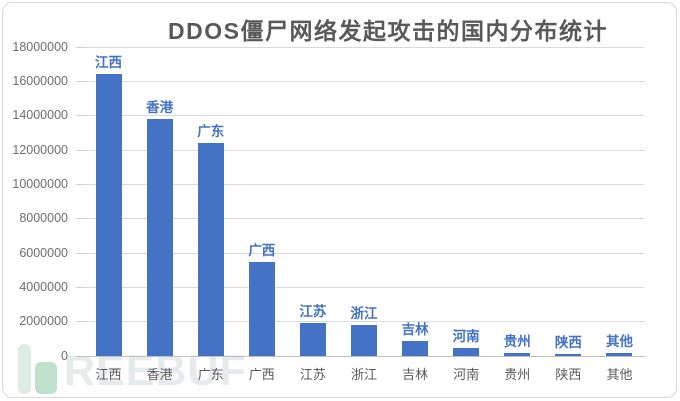  I want to click on x-tick-label: 贵州, so click(517, 374).